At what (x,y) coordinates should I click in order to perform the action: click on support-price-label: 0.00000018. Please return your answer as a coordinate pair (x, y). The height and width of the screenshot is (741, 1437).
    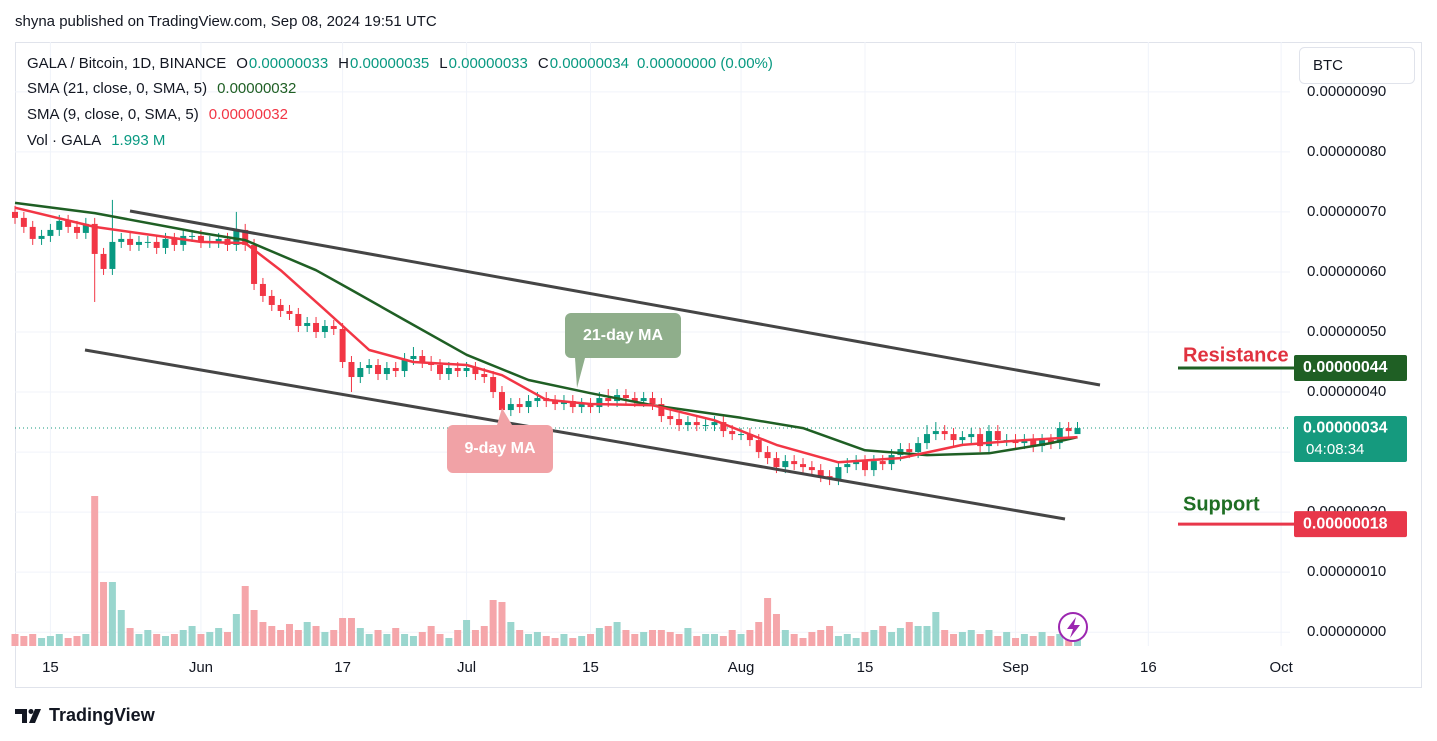
    Looking at the image, I should click on (1345, 523).